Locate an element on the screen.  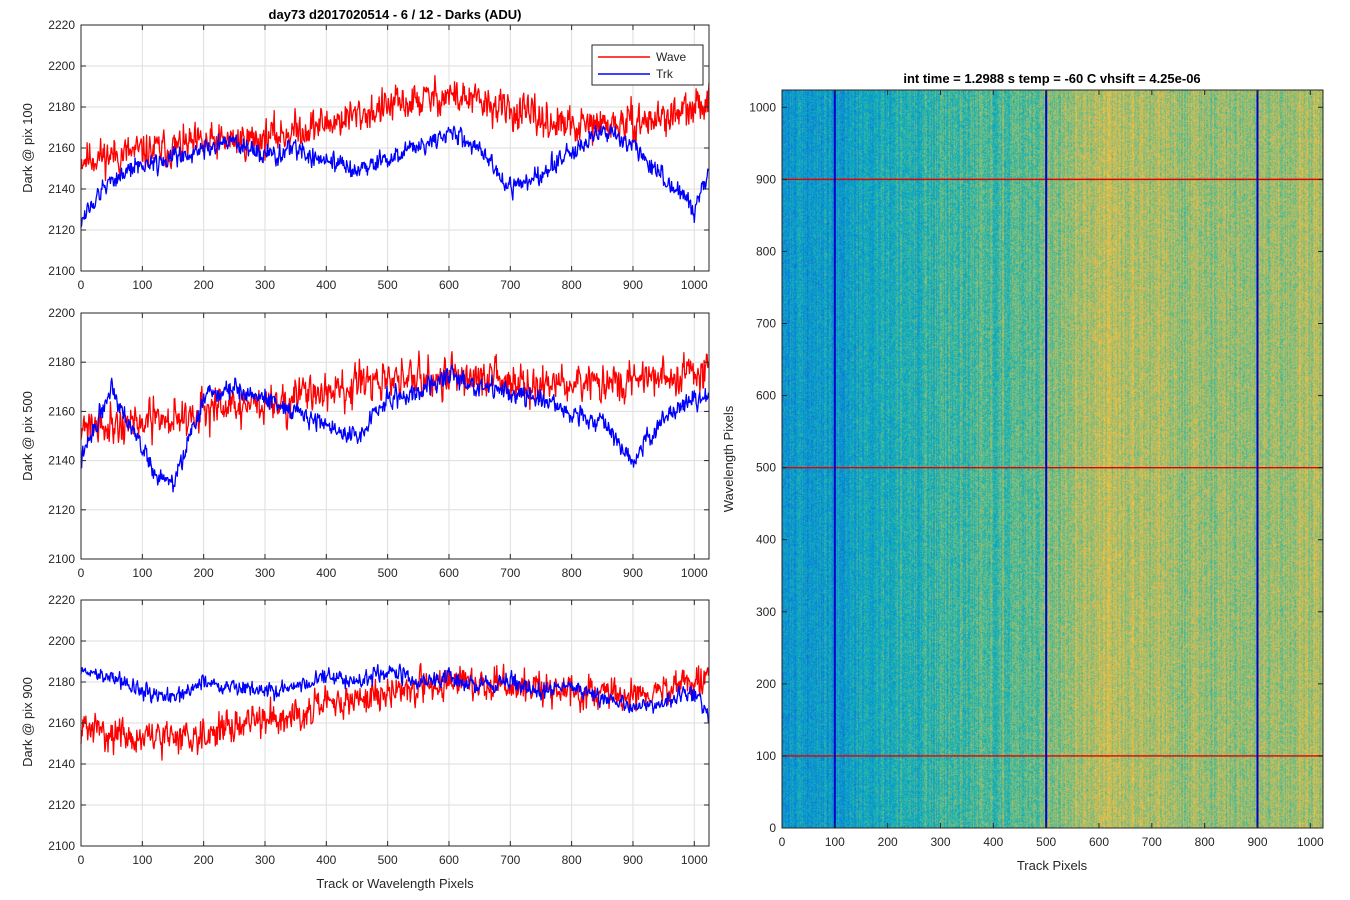
y-axis-label: Dark @ pix 100 is located at coordinates (27, 148).